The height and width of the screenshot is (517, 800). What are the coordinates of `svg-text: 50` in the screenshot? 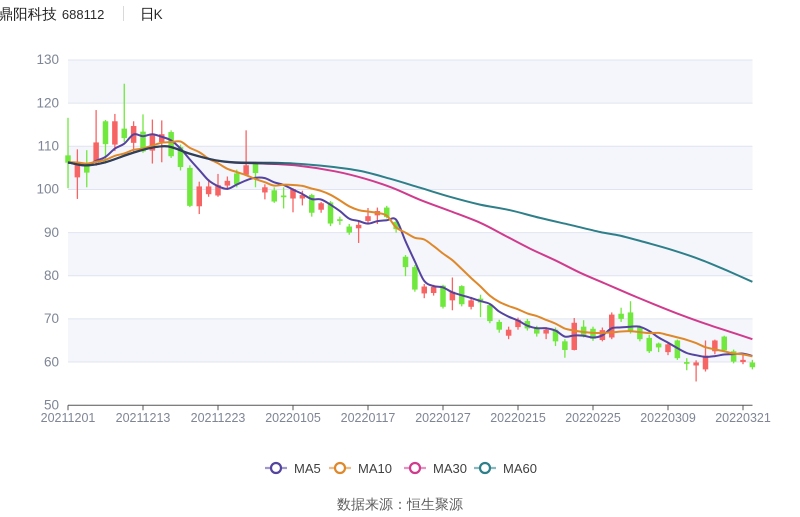 It's located at (51, 404).